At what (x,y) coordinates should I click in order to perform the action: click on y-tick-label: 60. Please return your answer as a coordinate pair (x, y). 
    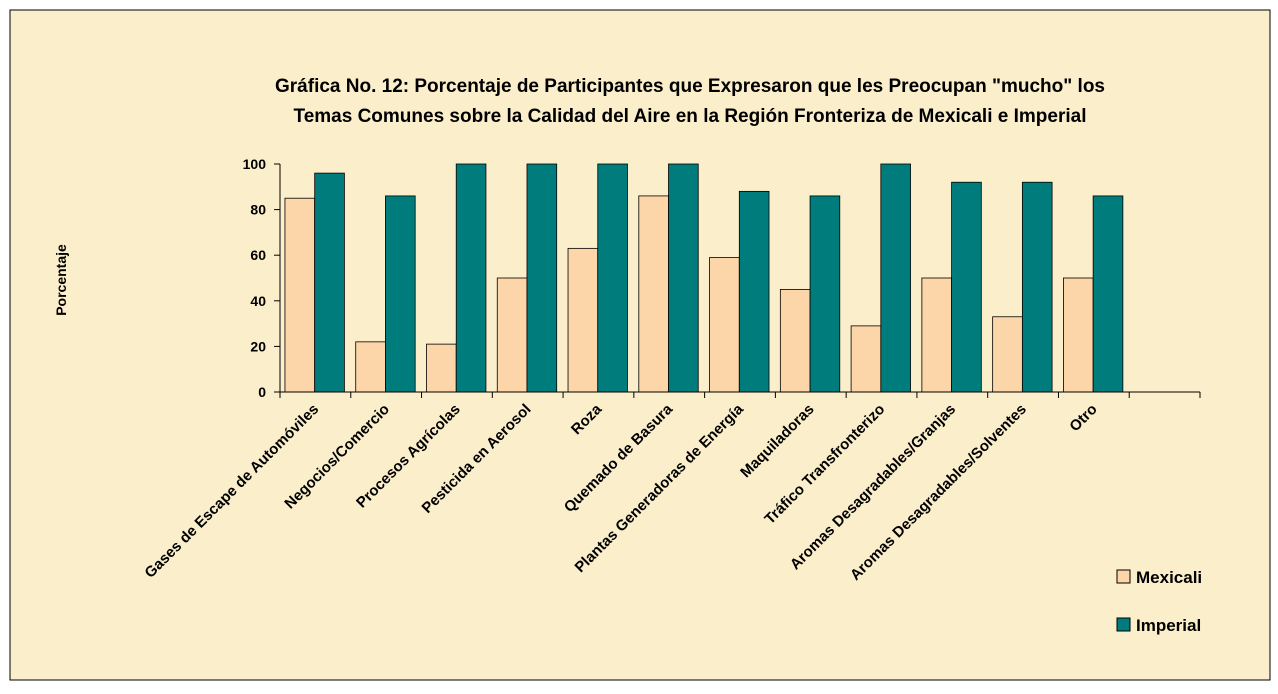
    Looking at the image, I should click on (258, 255).